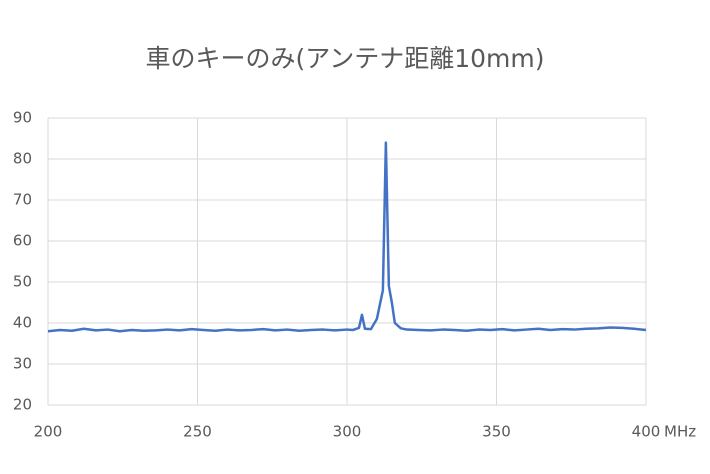 Image resolution: width=710 pixels, height=474 pixels. What do you see at coordinates (347, 432) in the screenshot?
I see `x-tick-label: 300` at bounding box center [347, 432].